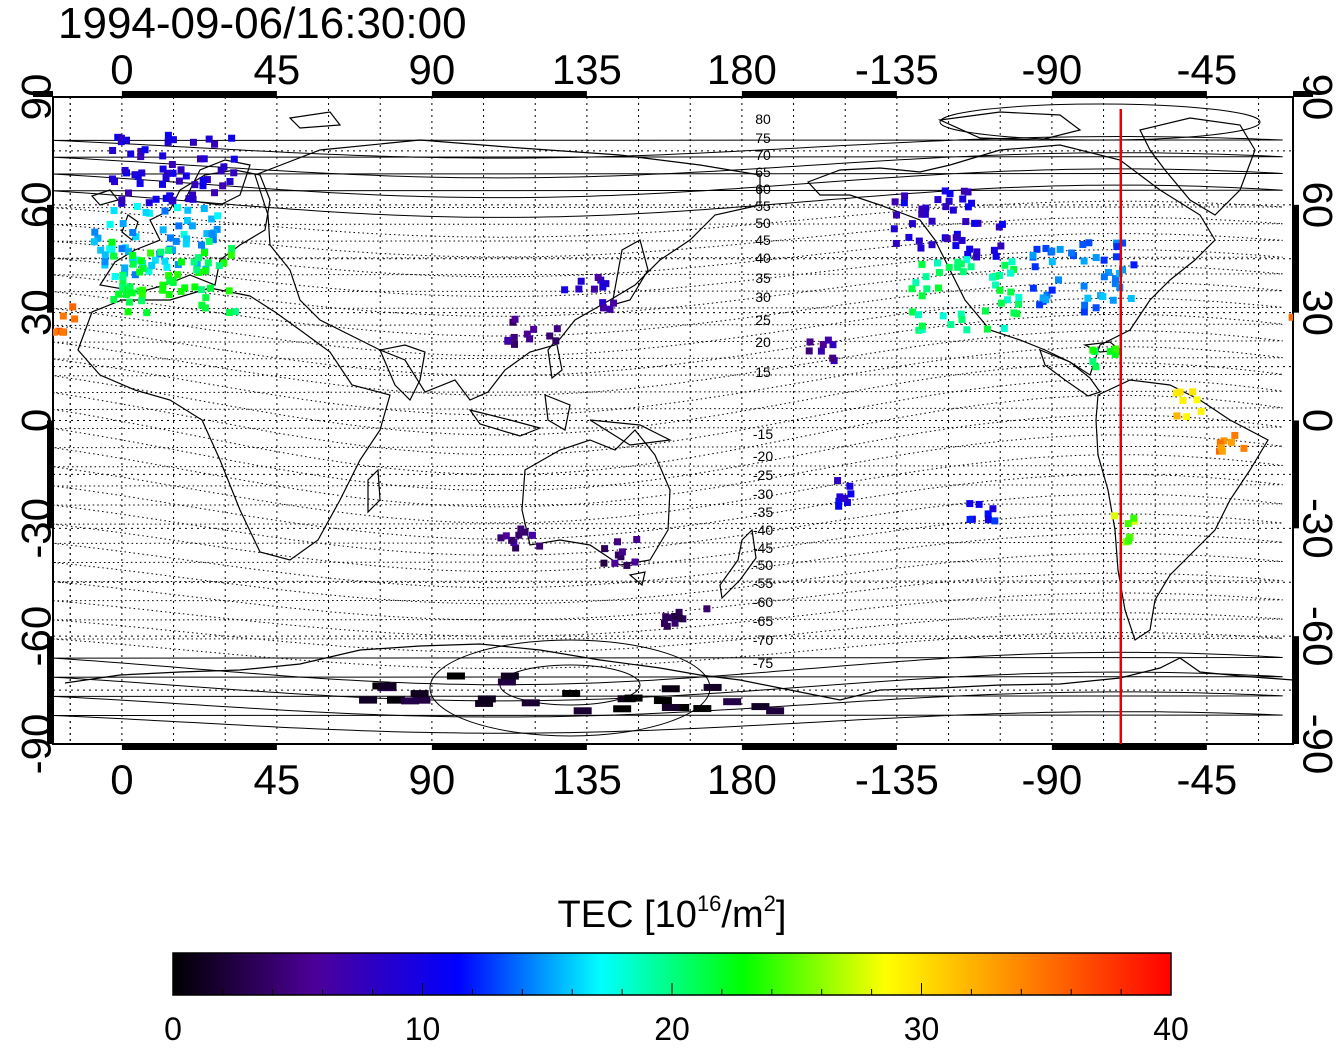 The image size is (1344, 1048). I want to click on magnetic-latitude-label: 20, so click(763, 342).